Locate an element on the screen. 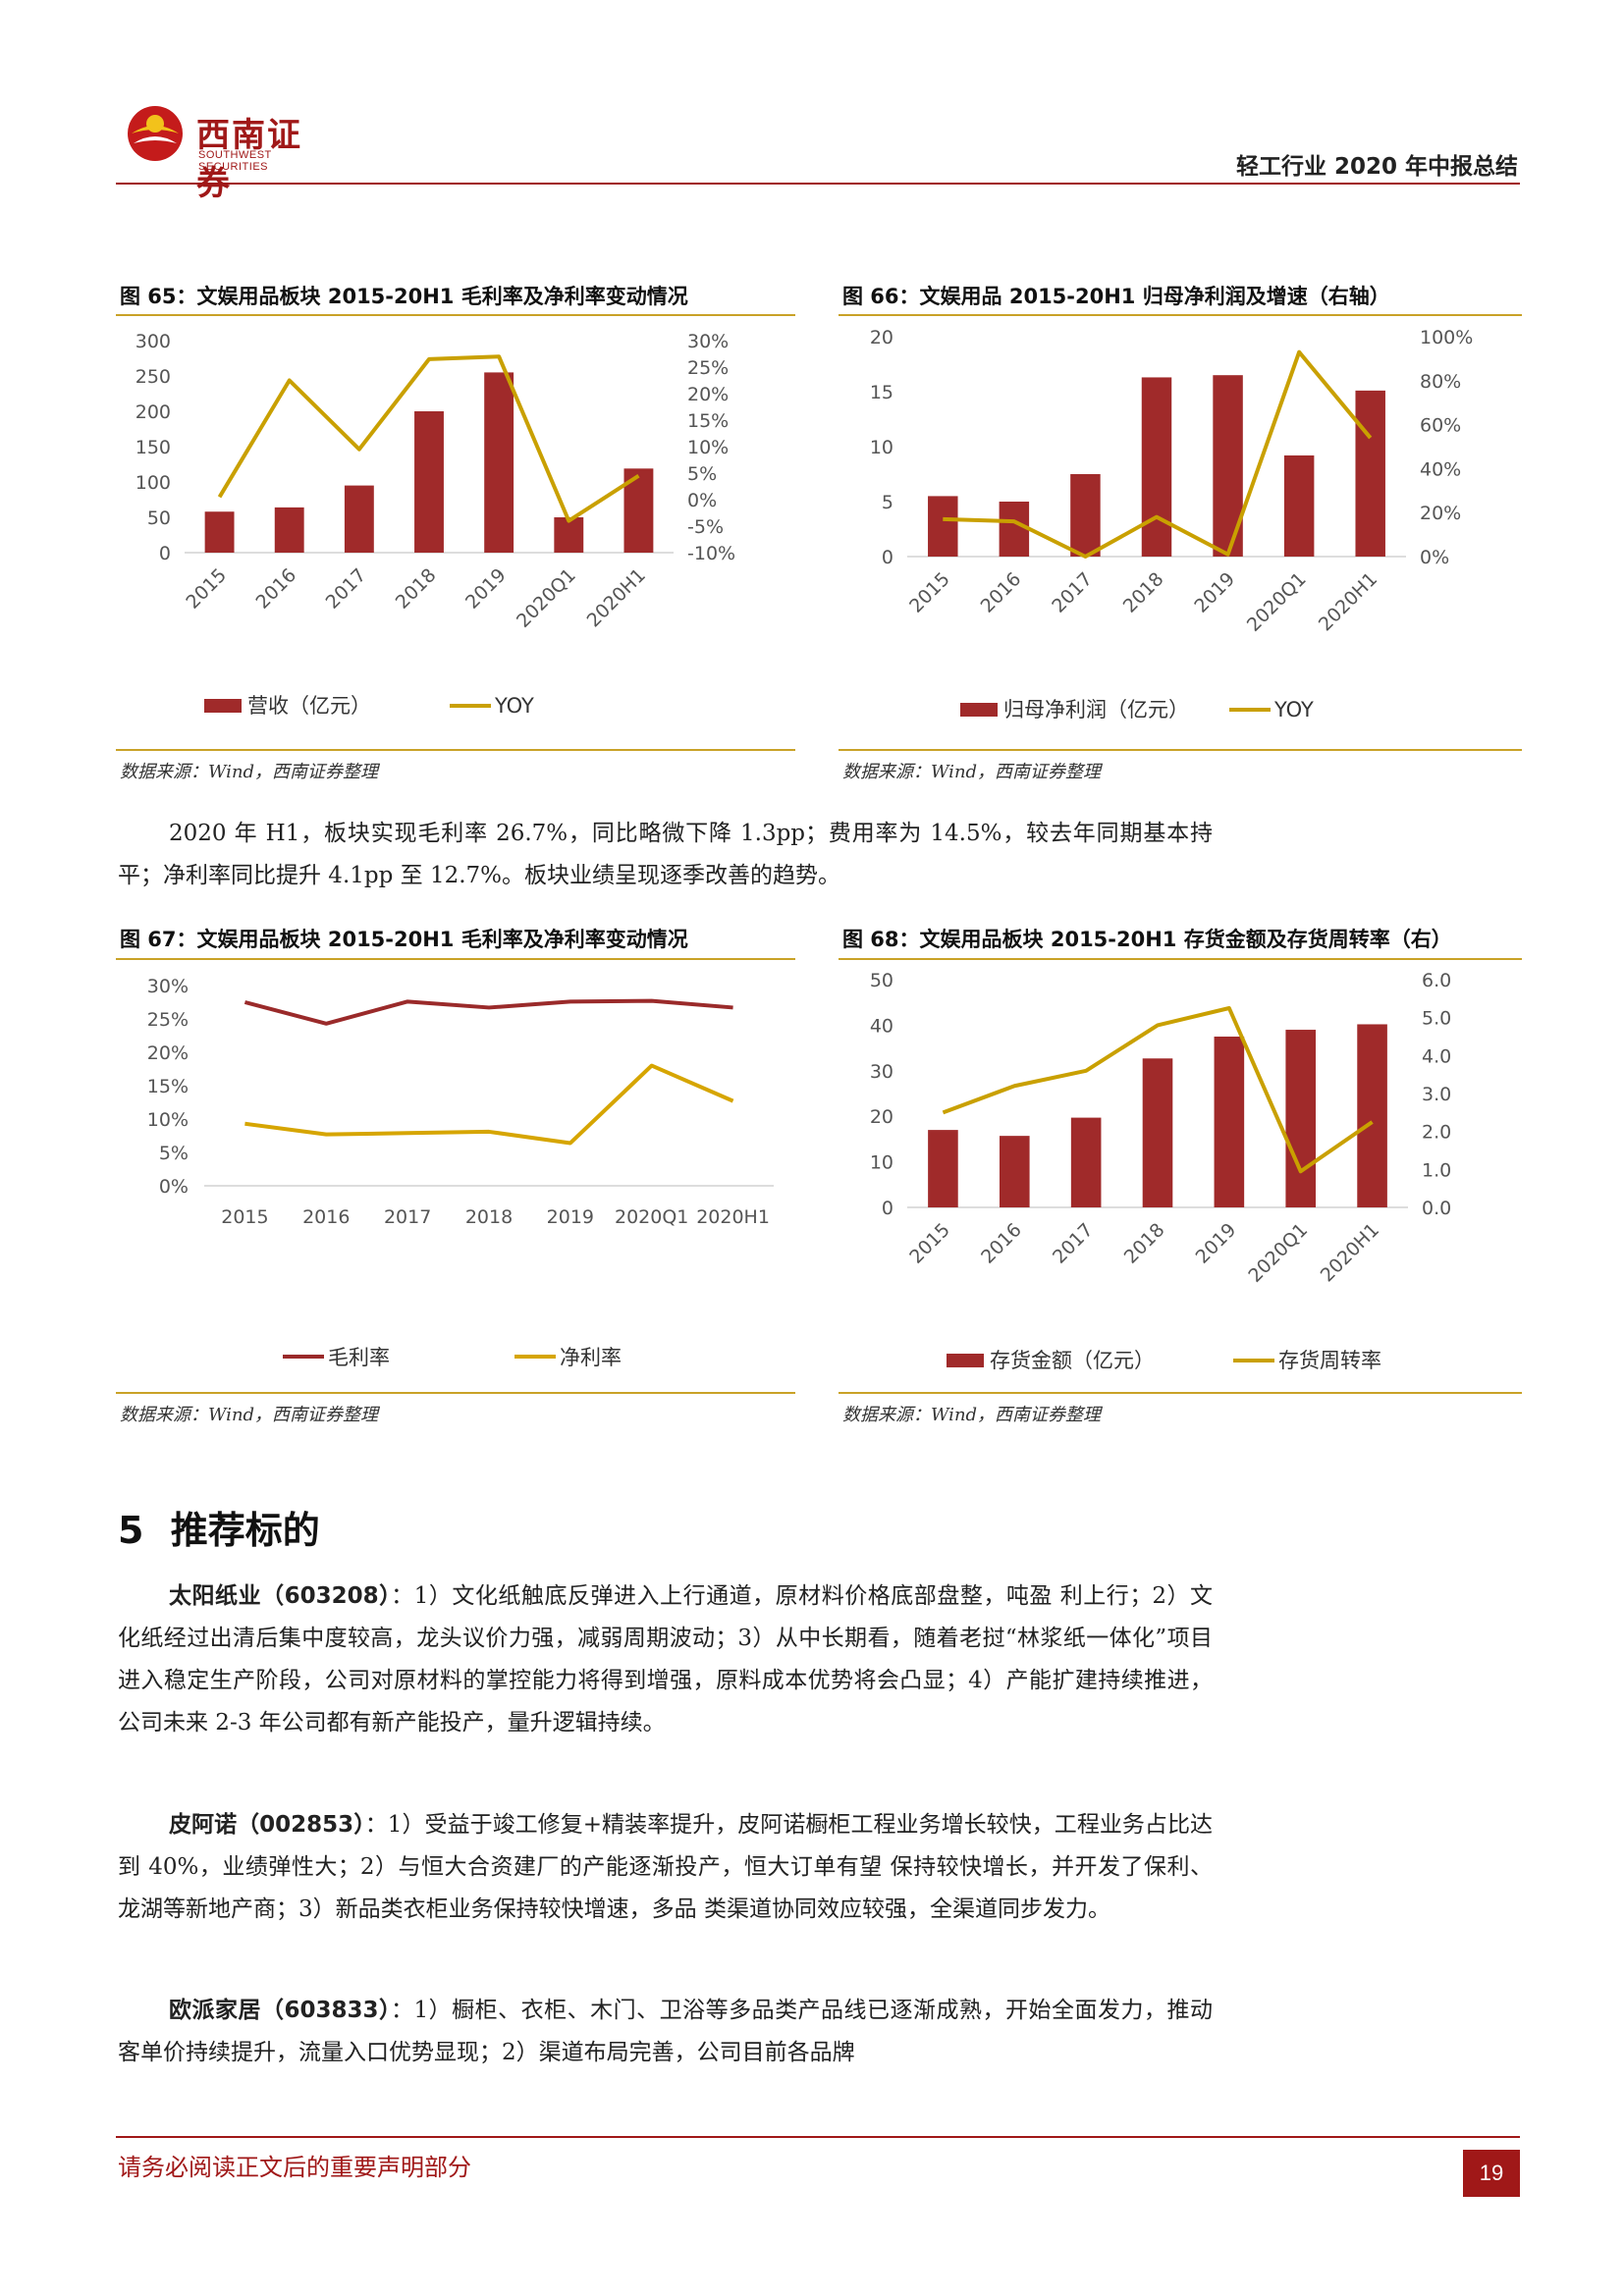 Image resolution: width=1624 pixels, height=2296 pixels. fig68-rule is located at coordinates (1180, 959).